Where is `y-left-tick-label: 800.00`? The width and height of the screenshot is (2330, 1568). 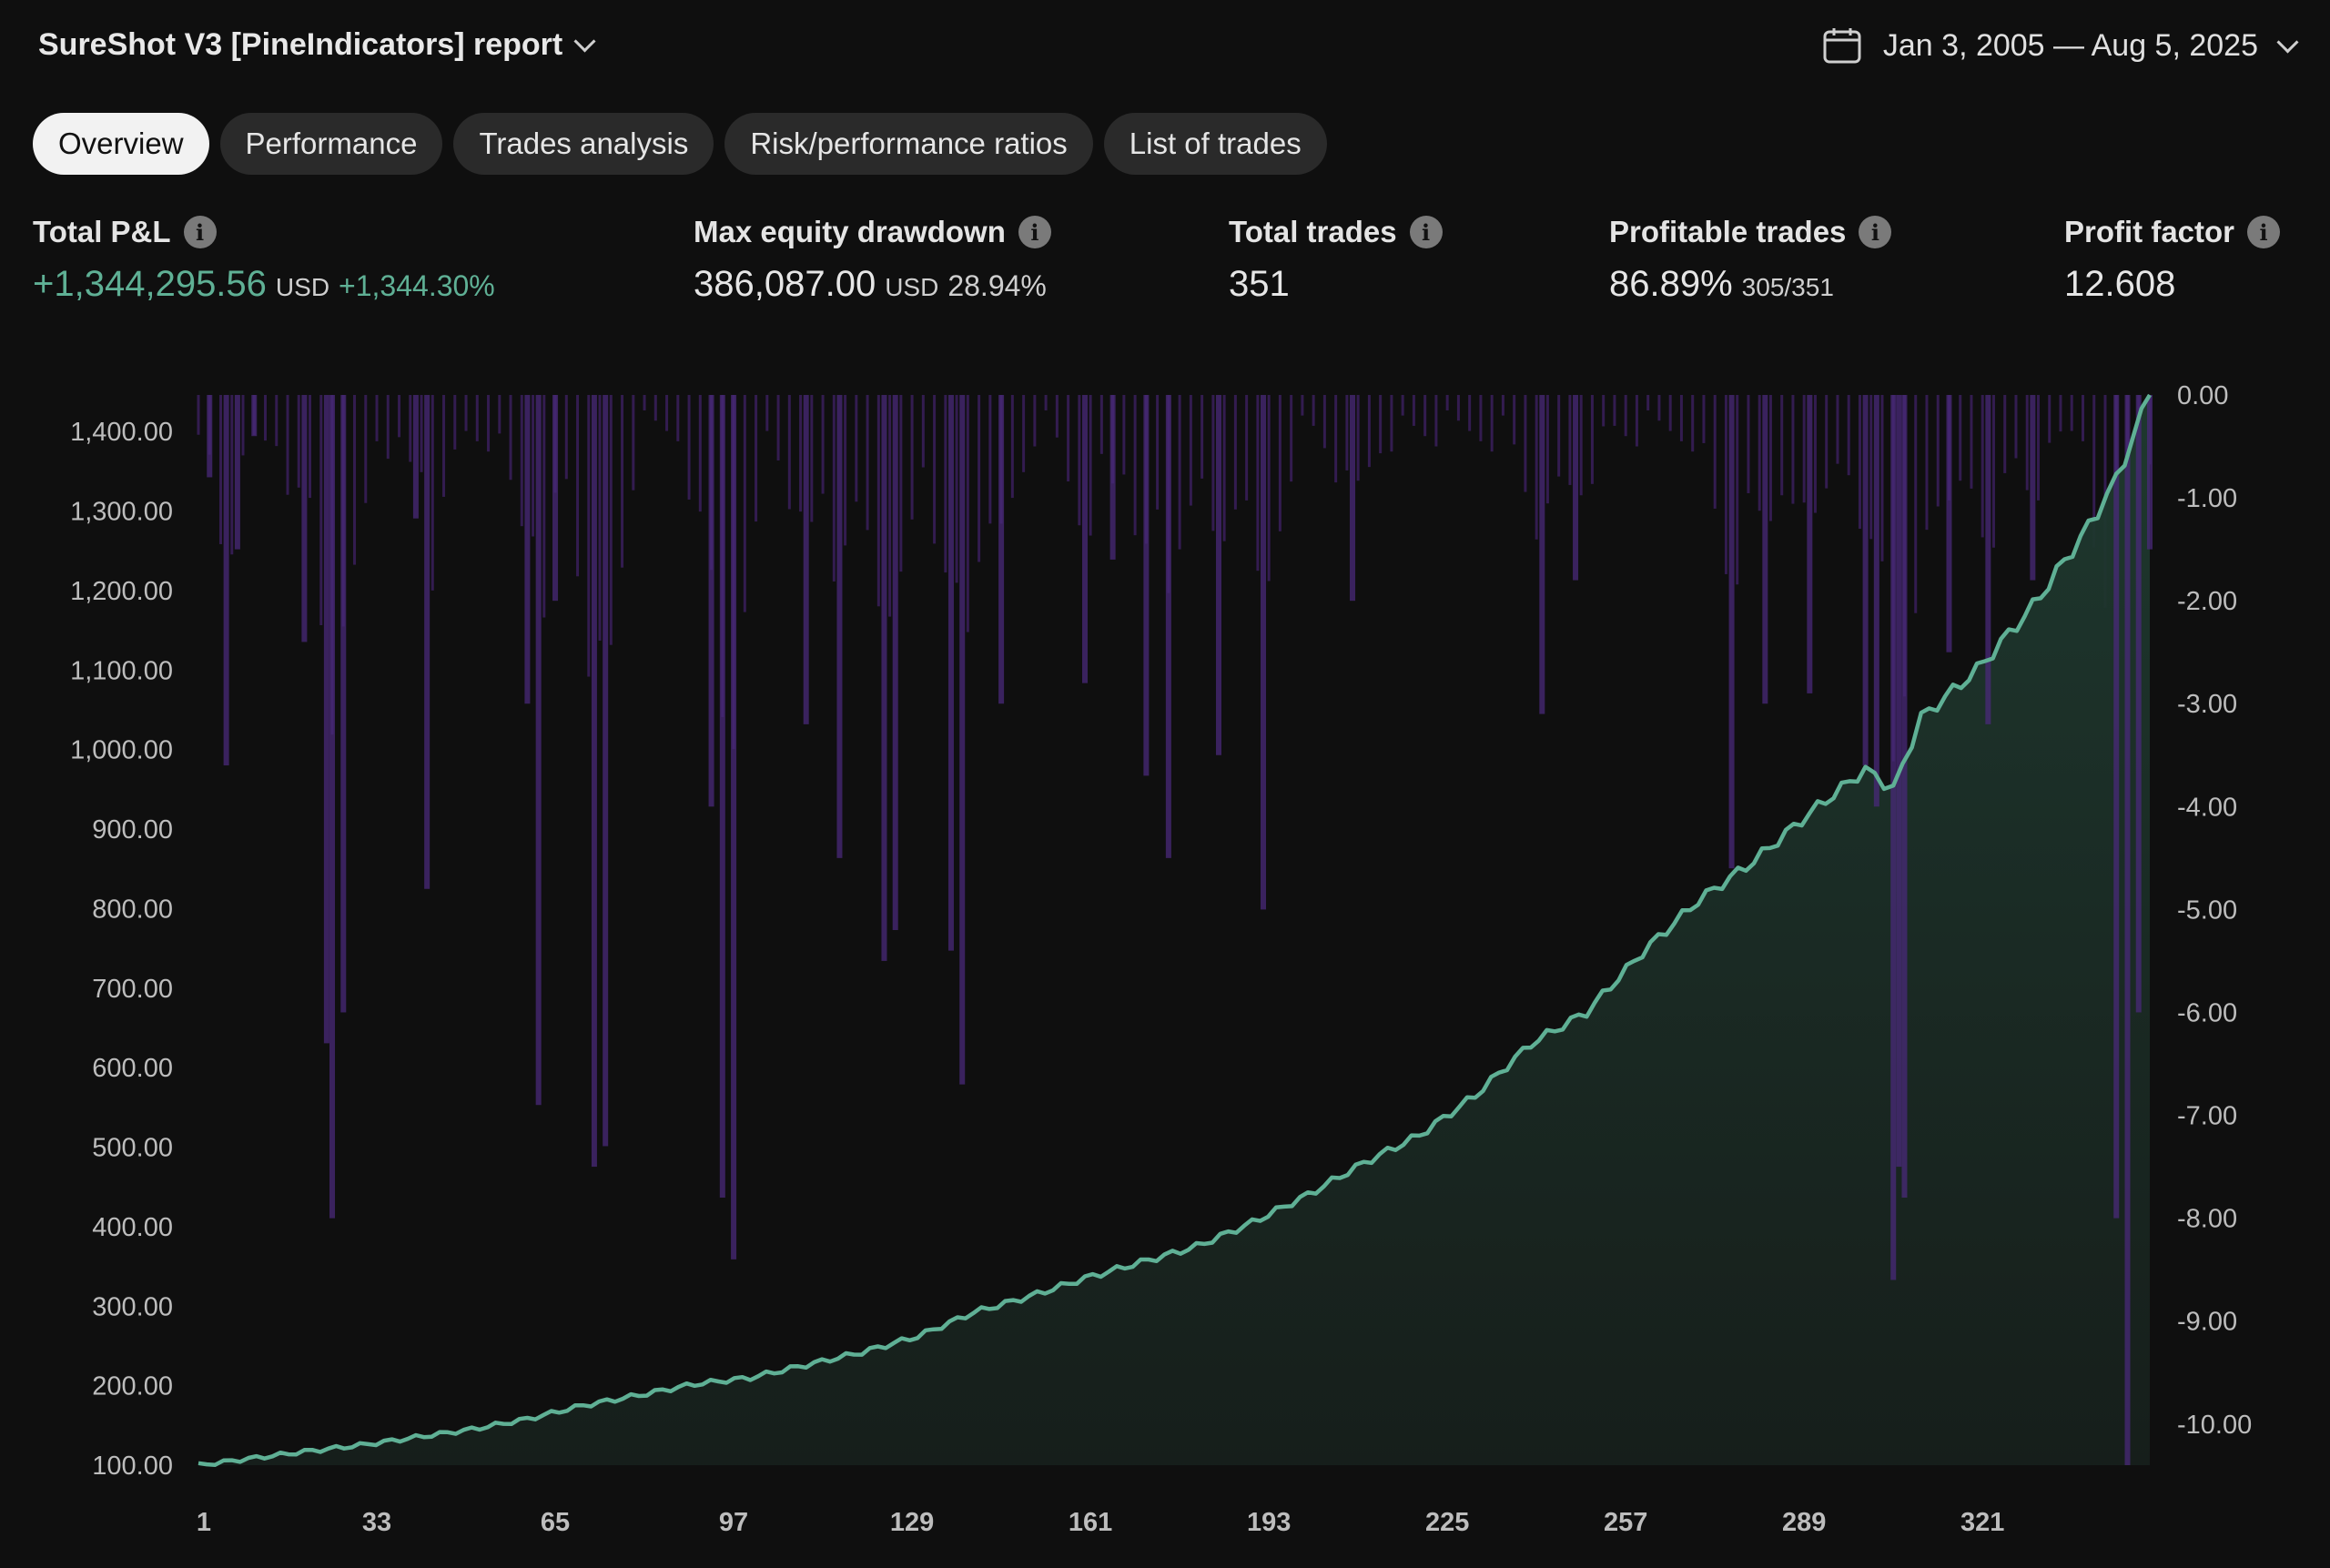 y-left-tick-label: 800.00 is located at coordinates (132, 909).